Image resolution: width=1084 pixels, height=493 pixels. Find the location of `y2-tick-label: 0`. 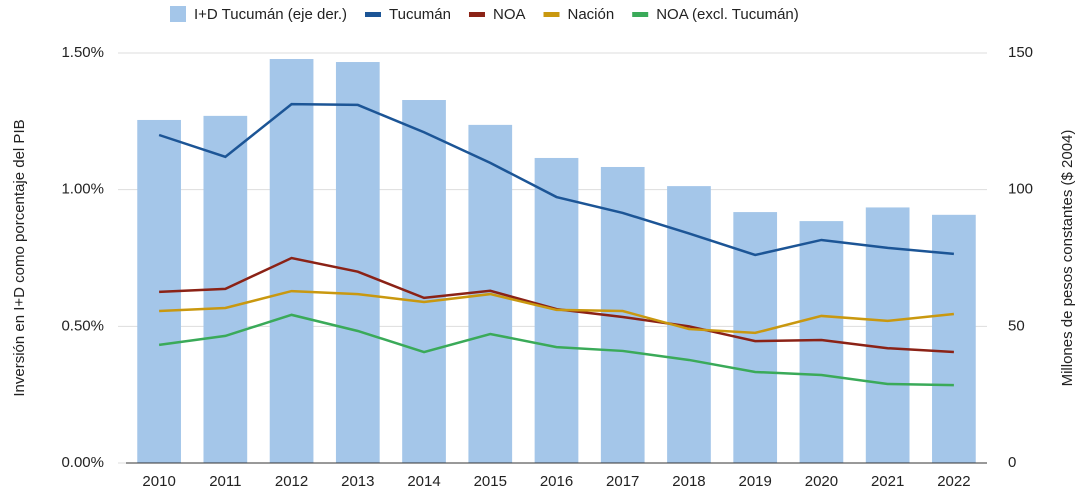

y2-tick-label: 0 is located at coordinates (1012, 462).